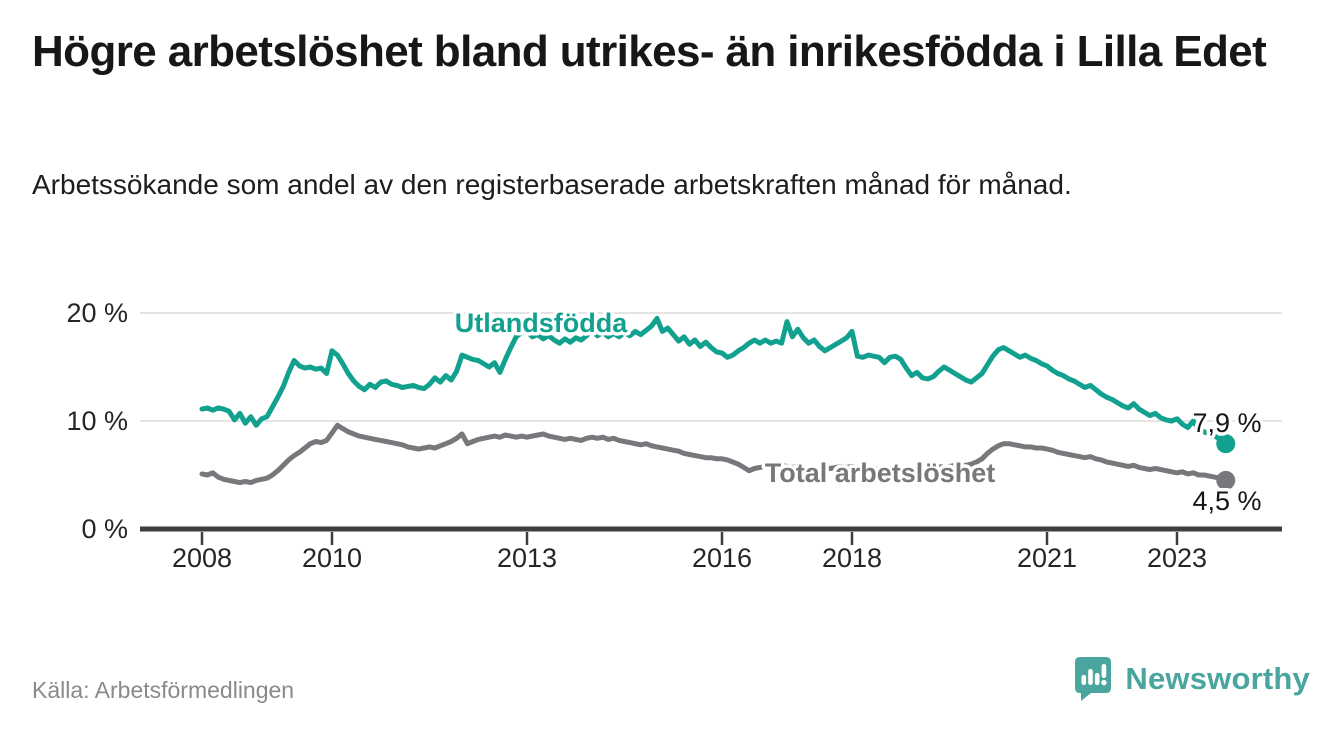 This screenshot has height=734, width=1340. What do you see at coordinates (1093, 679) in the screenshot?
I see `newsworthy-logo-icon` at bounding box center [1093, 679].